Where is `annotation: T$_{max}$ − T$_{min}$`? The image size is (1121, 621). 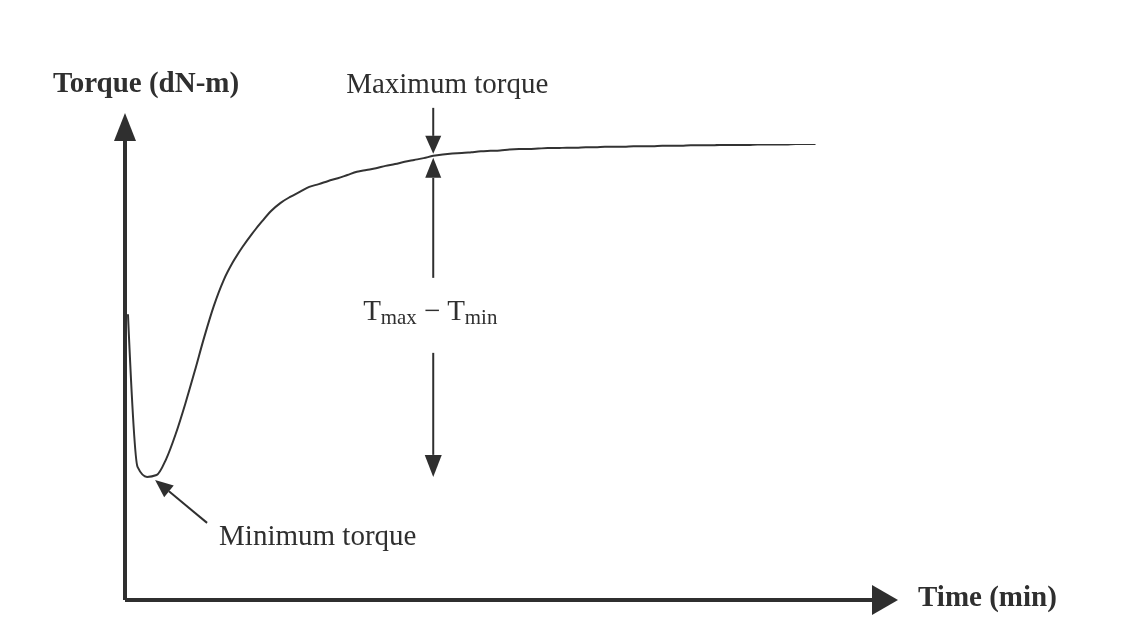
annotation: T$_{max}$ − T$_{min}$ is located at coordinates (430, 311).